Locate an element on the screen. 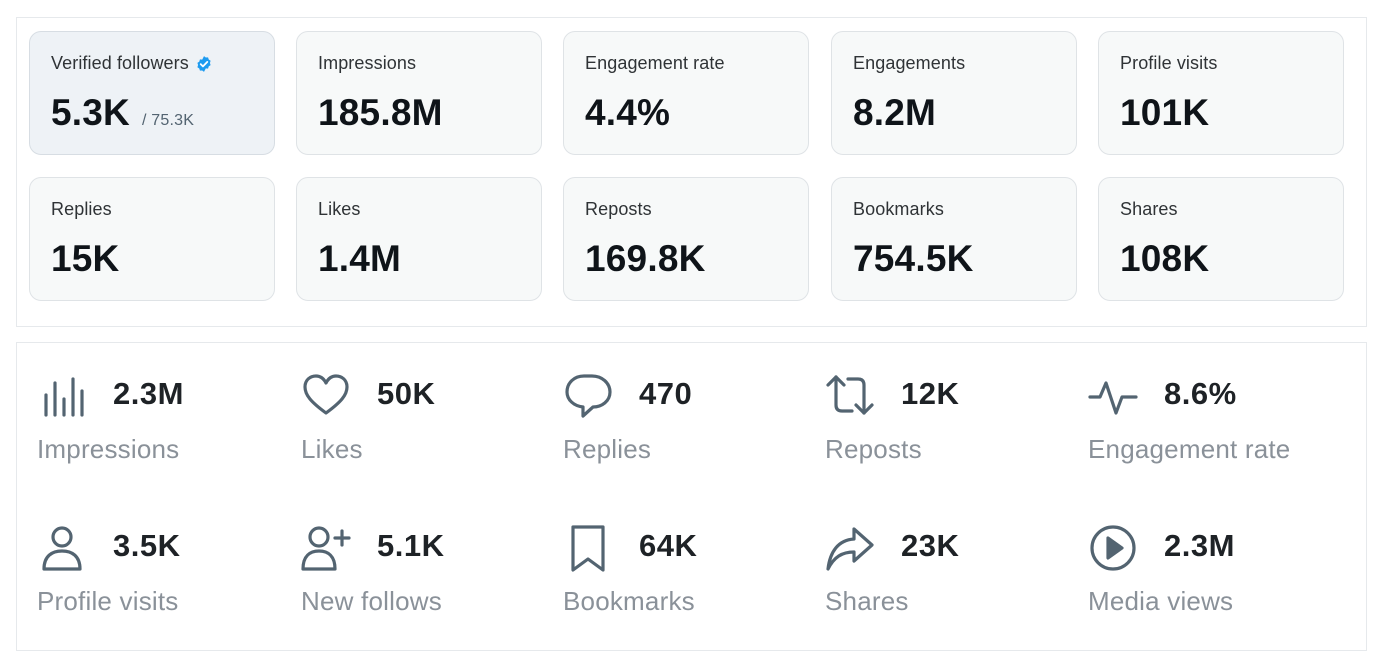 This screenshot has height=666, width=1383. bar-chart-icon is located at coordinates (62, 396).